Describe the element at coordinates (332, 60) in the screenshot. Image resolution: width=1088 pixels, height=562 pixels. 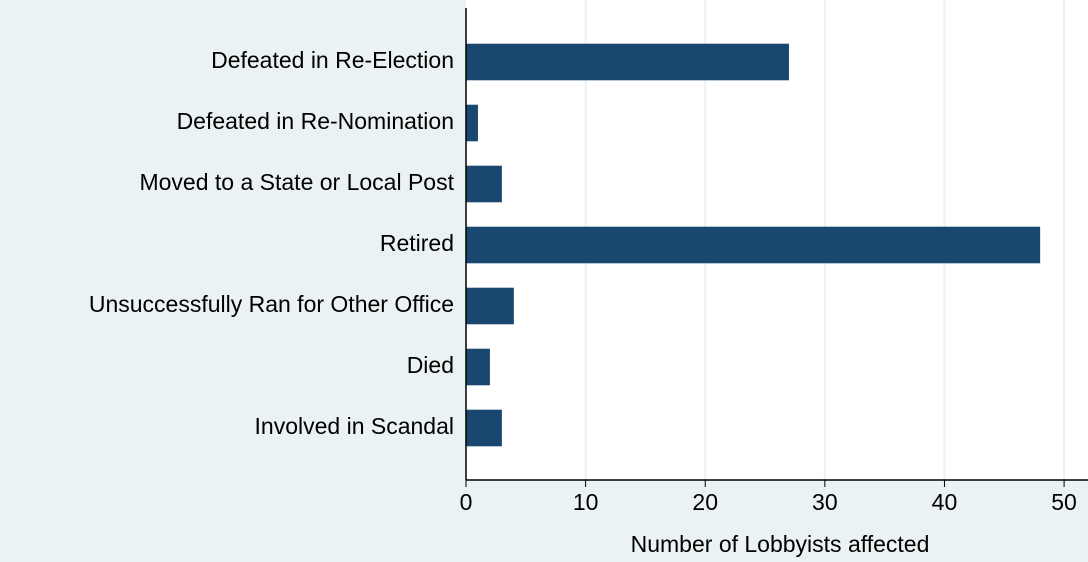
I see `y-tick-label: Defeated in Re-Election` at that location.